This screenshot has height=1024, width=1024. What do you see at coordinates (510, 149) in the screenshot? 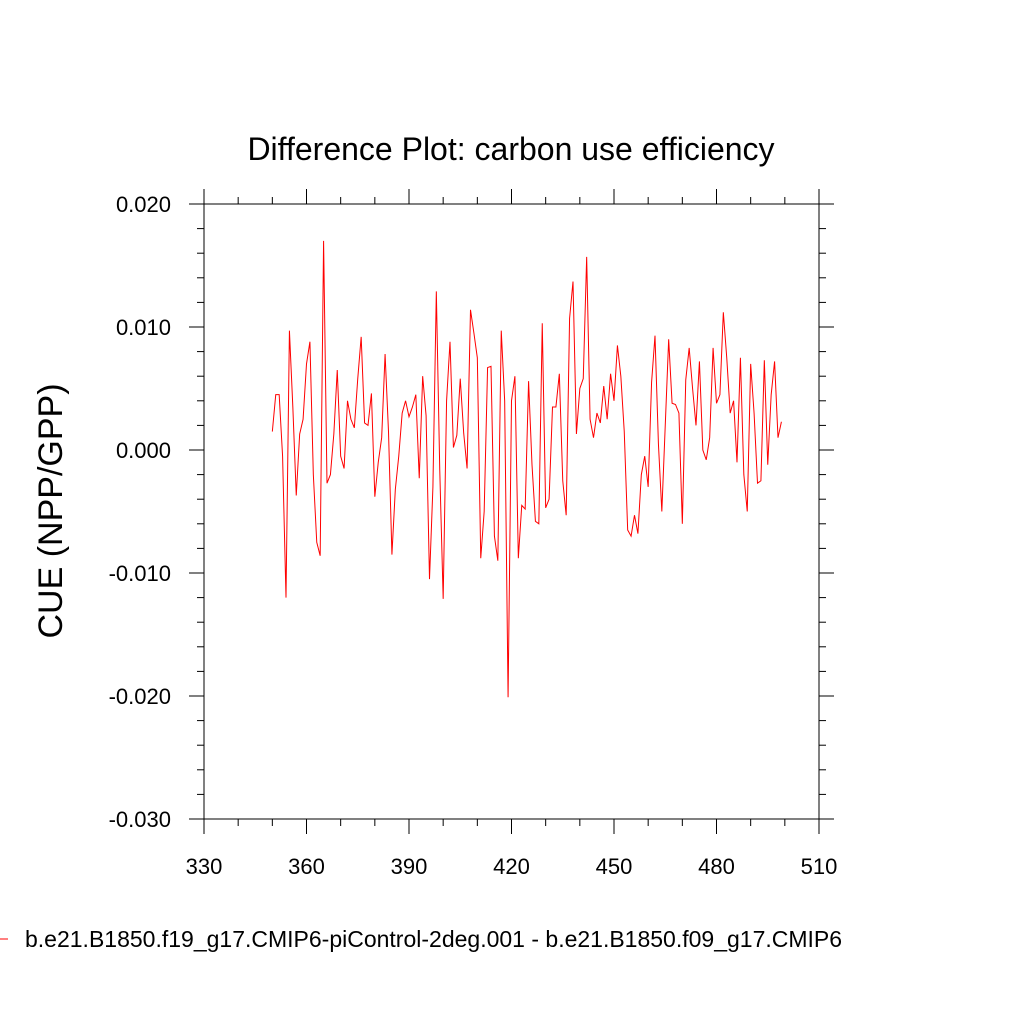
I see `chart-title: Difference Plot: carbon use efficiency` at bounding box center [510, 149].